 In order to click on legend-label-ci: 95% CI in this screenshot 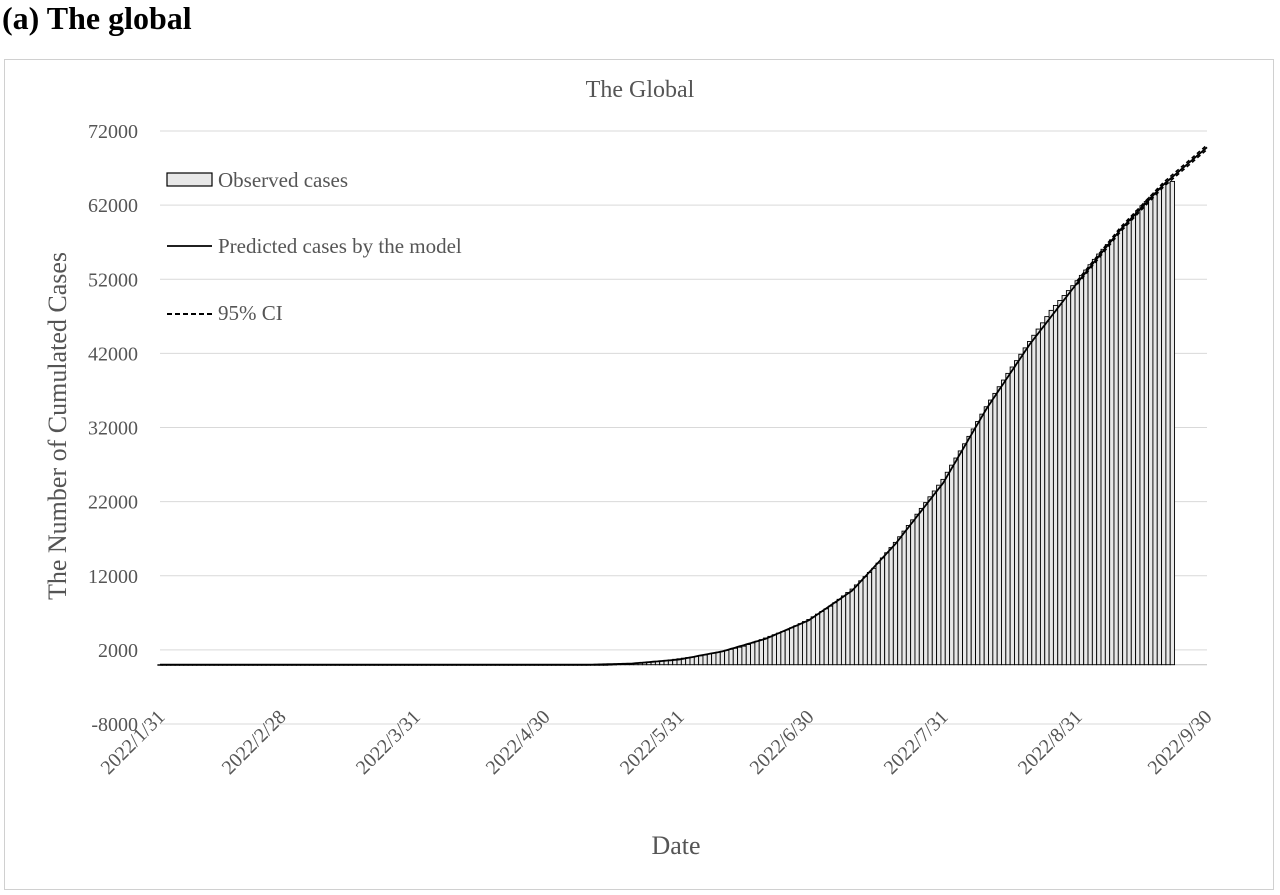, I will do `click(250, 313)`.